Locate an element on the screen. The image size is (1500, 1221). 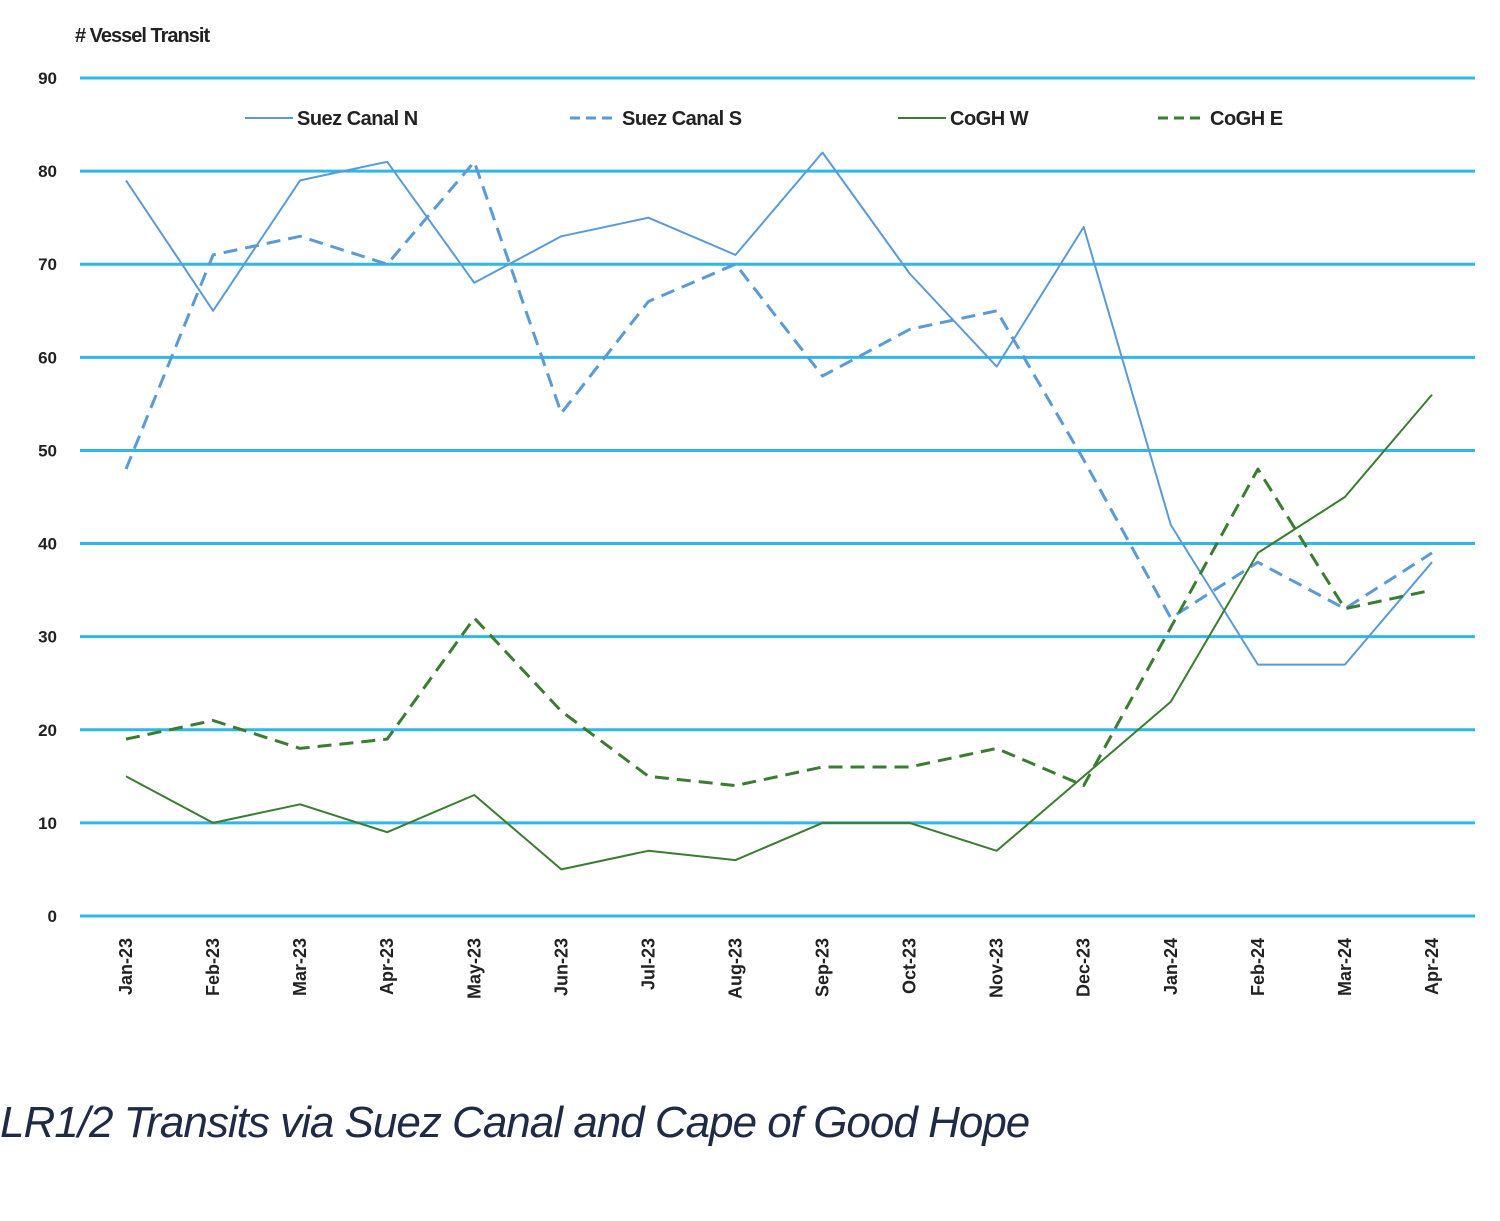
x-tick-label: Dec-23 is located at coordinates (1084, 967).